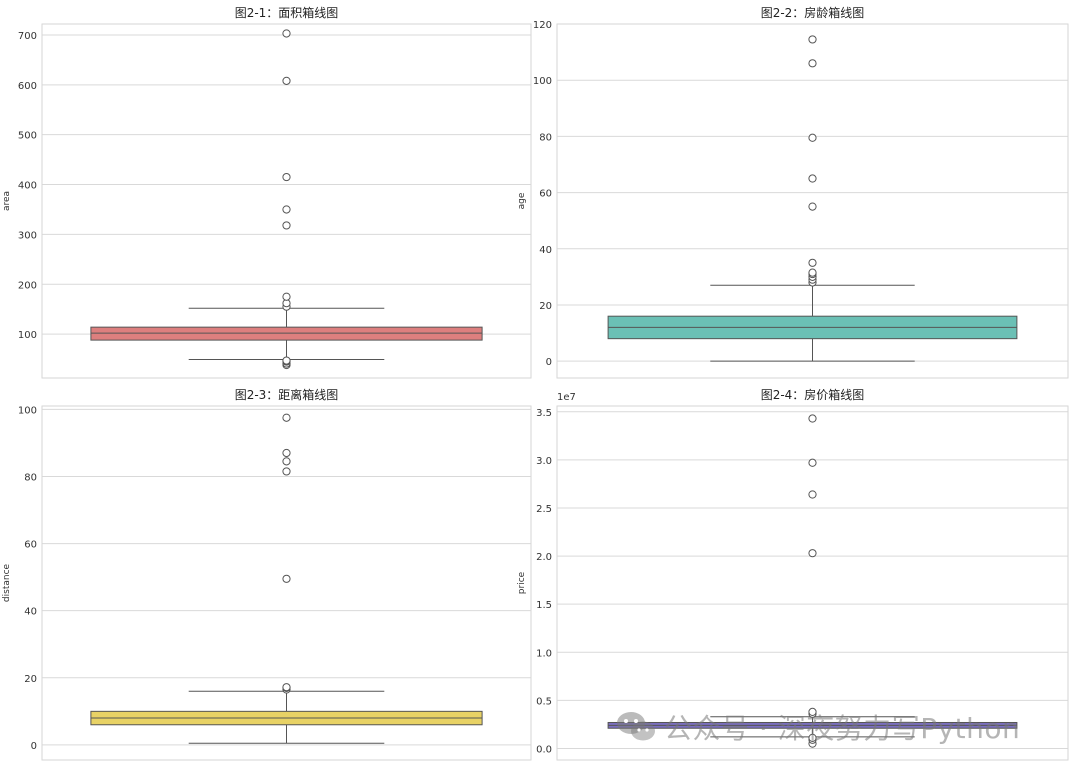 The width and height of the screenshot is (1080, 770). I want to click on y-axis-label: age, so click(522, 200).